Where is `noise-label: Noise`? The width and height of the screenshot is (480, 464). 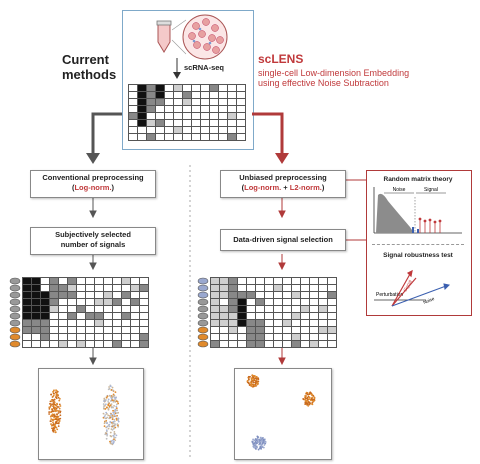
noise-label: Noise is located at coordinates (399, 190).